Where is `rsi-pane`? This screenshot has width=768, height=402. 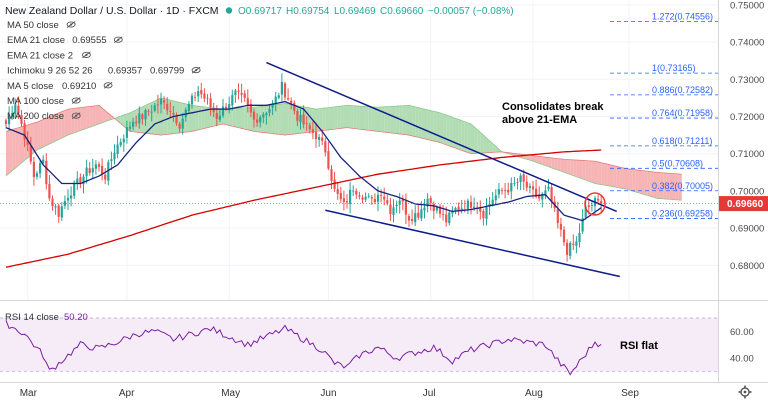
rsi-pane is located at coordinates (359, 346).